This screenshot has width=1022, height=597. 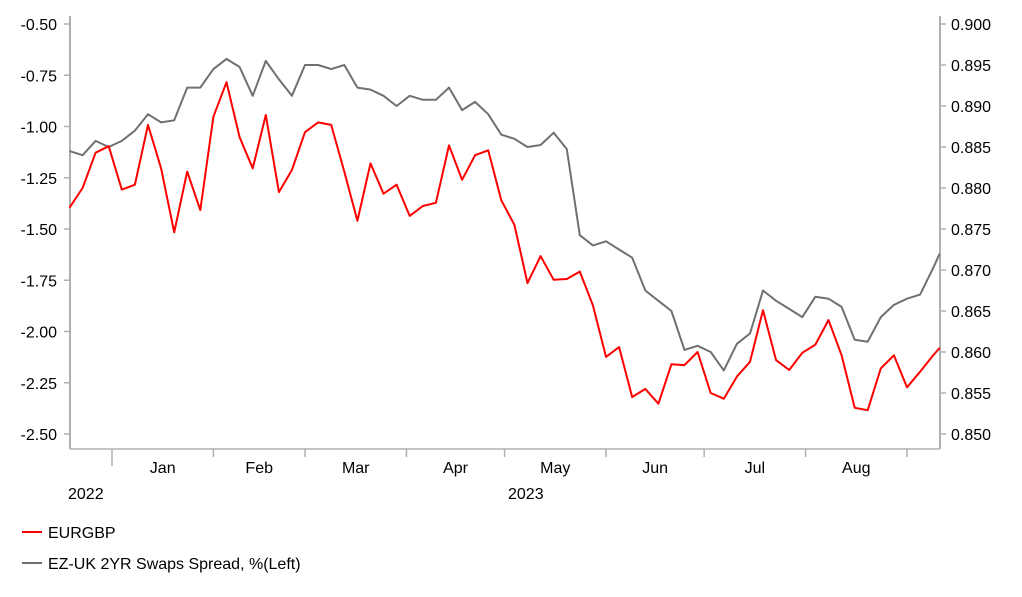 I want to click on right-tick-label: 0.850, so click(x=971, y=435).